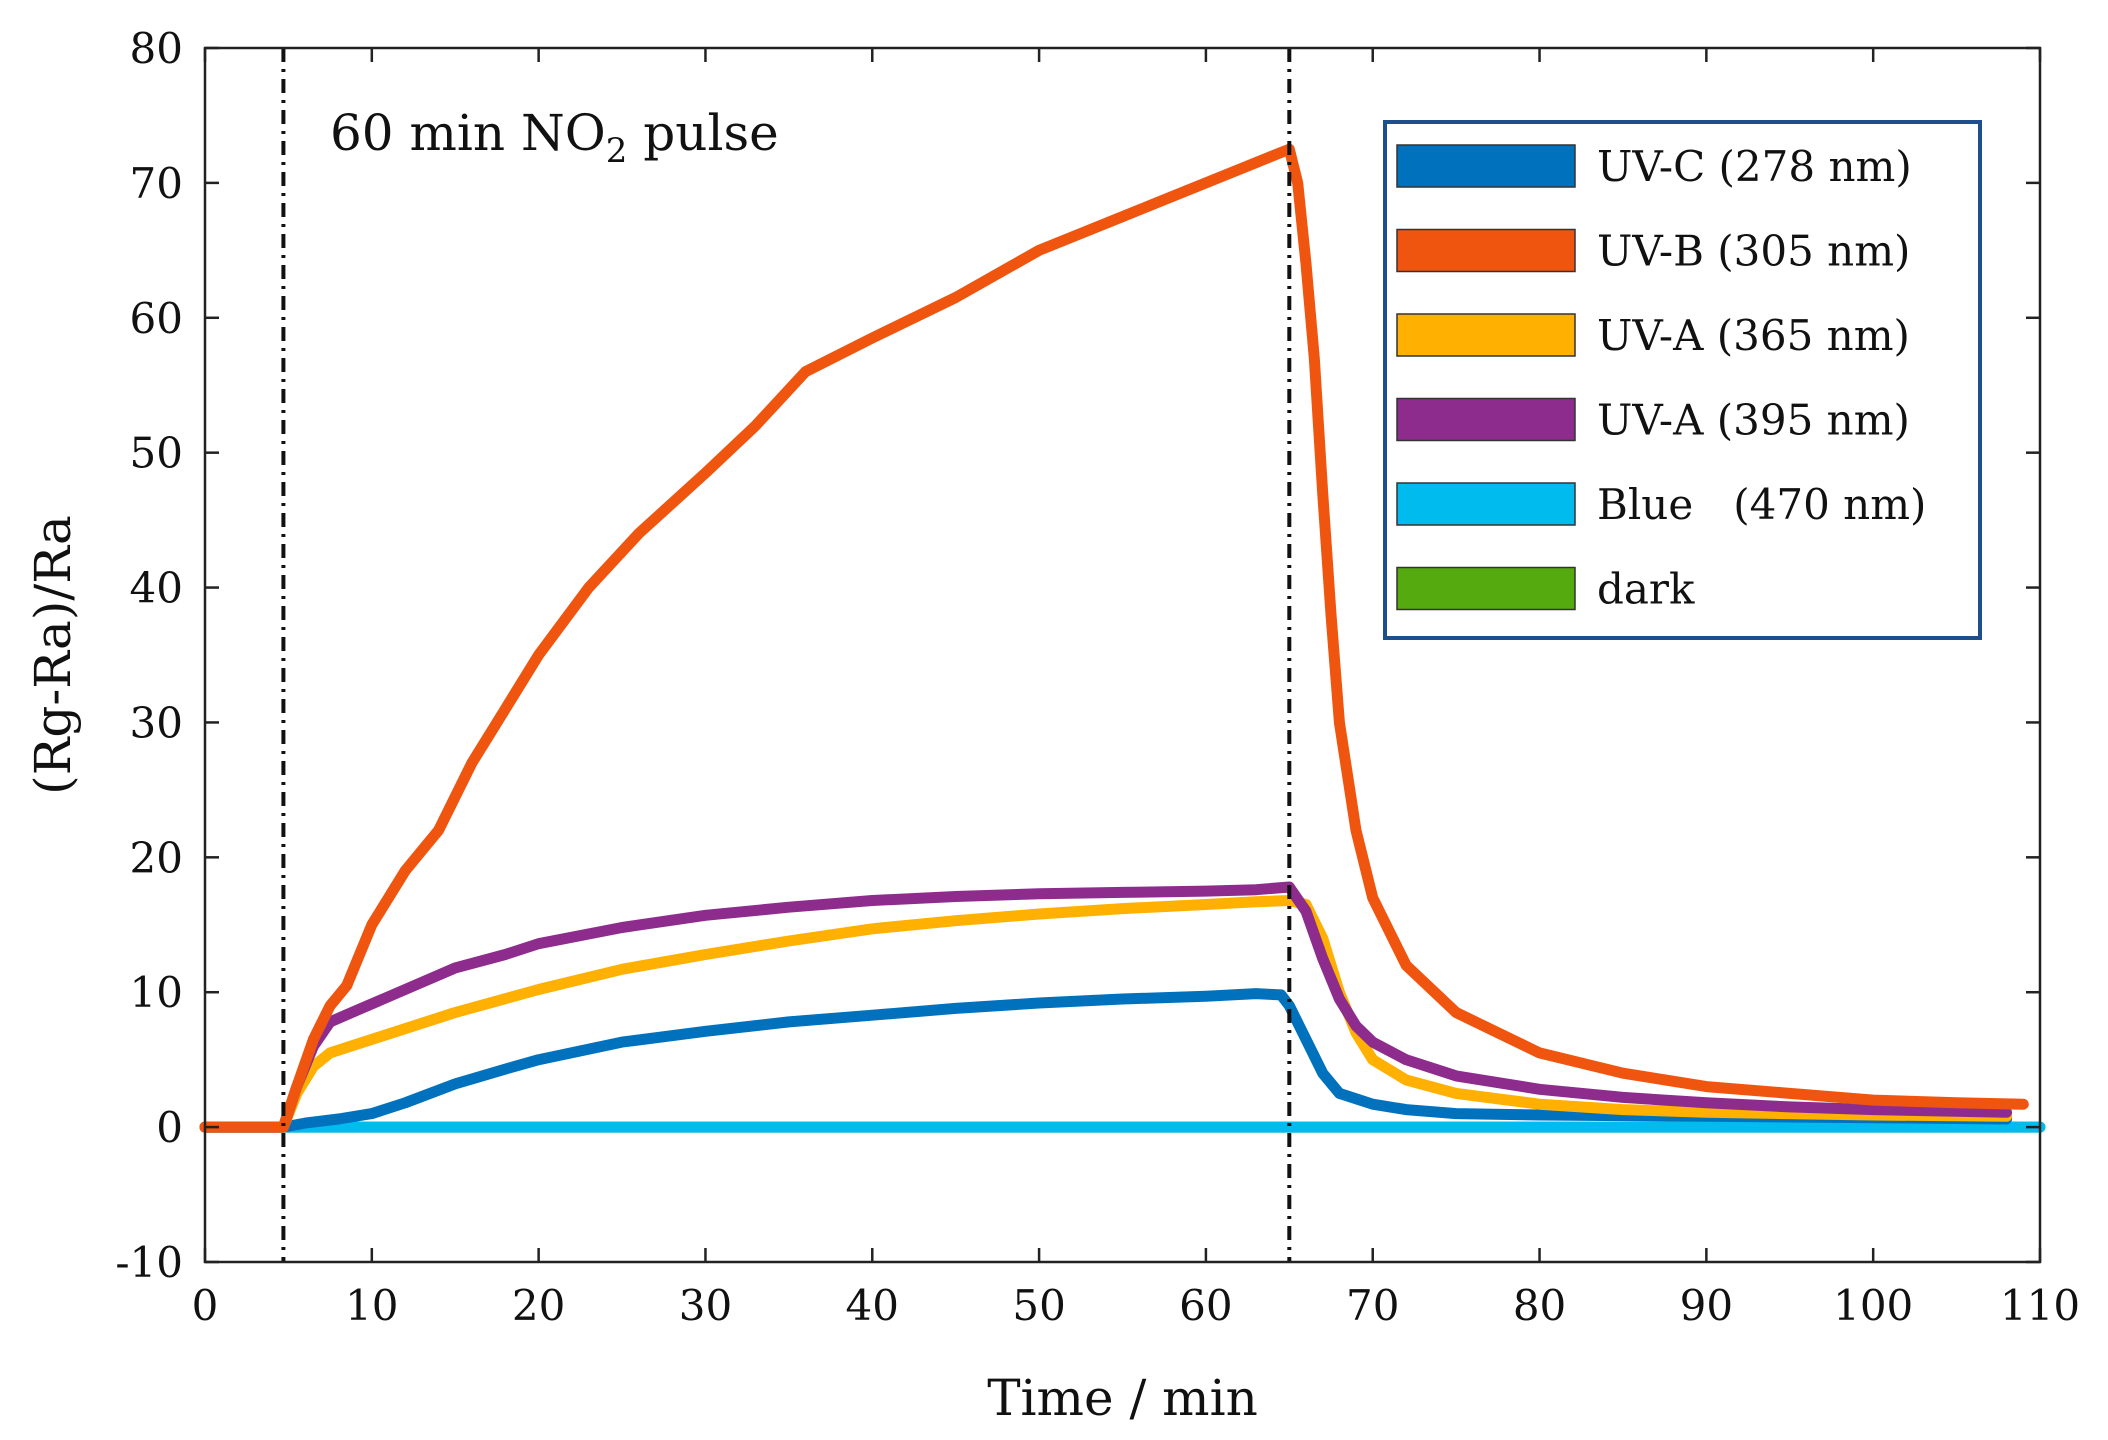 The image size is (2108, 1440). What do you see at coordinates (1753, 251) in the screenshot?
I see `legend-label: UV-B (305 nm)` at bounding box center [1753, 251].